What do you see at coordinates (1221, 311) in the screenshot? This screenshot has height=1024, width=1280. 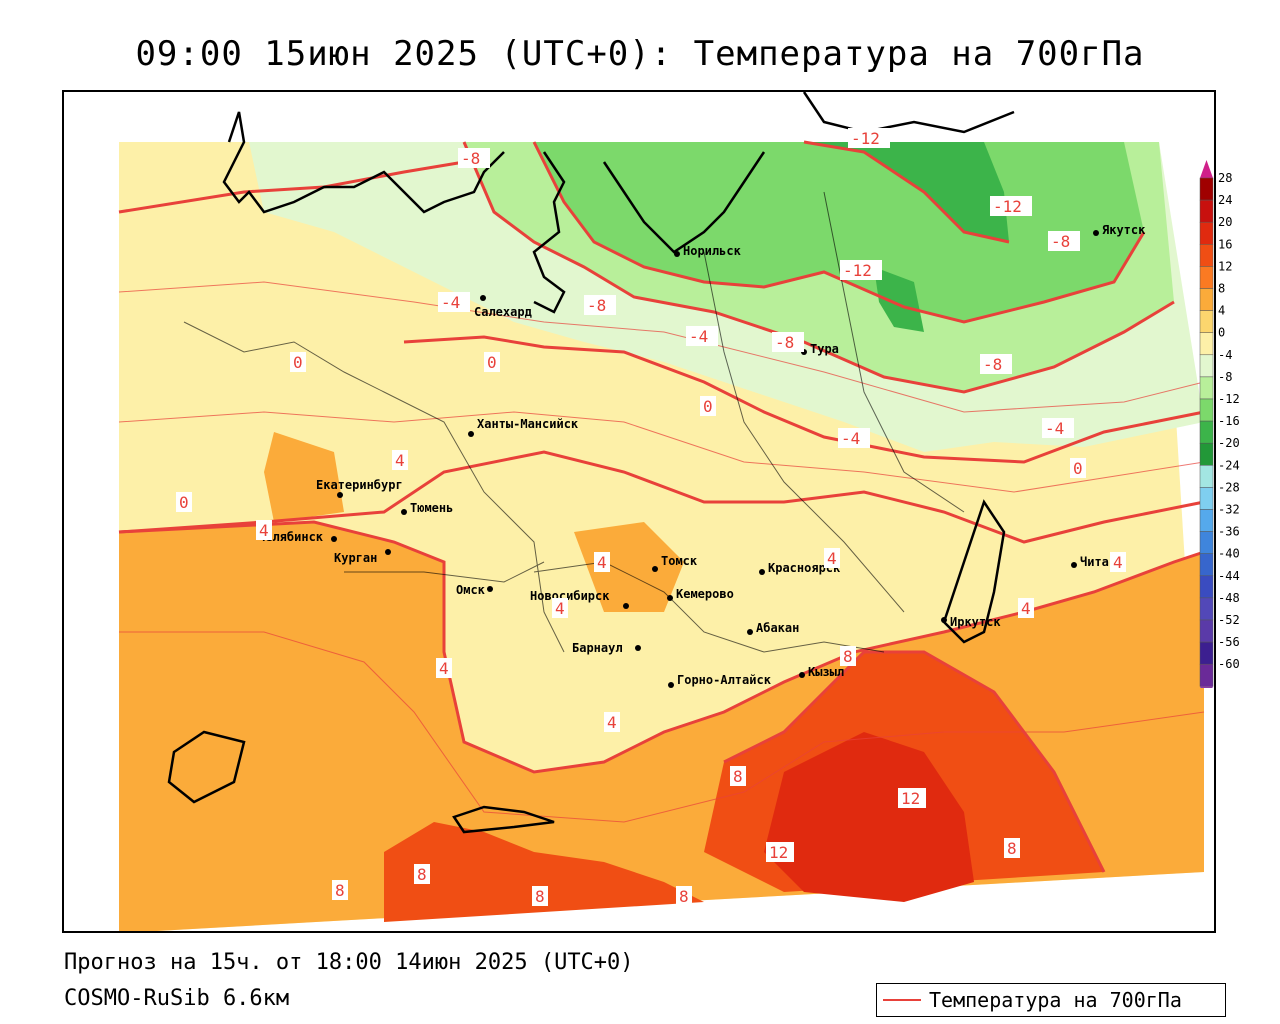 I see `colorbar-tick-label: 4` at bounding box center [1221, 311].